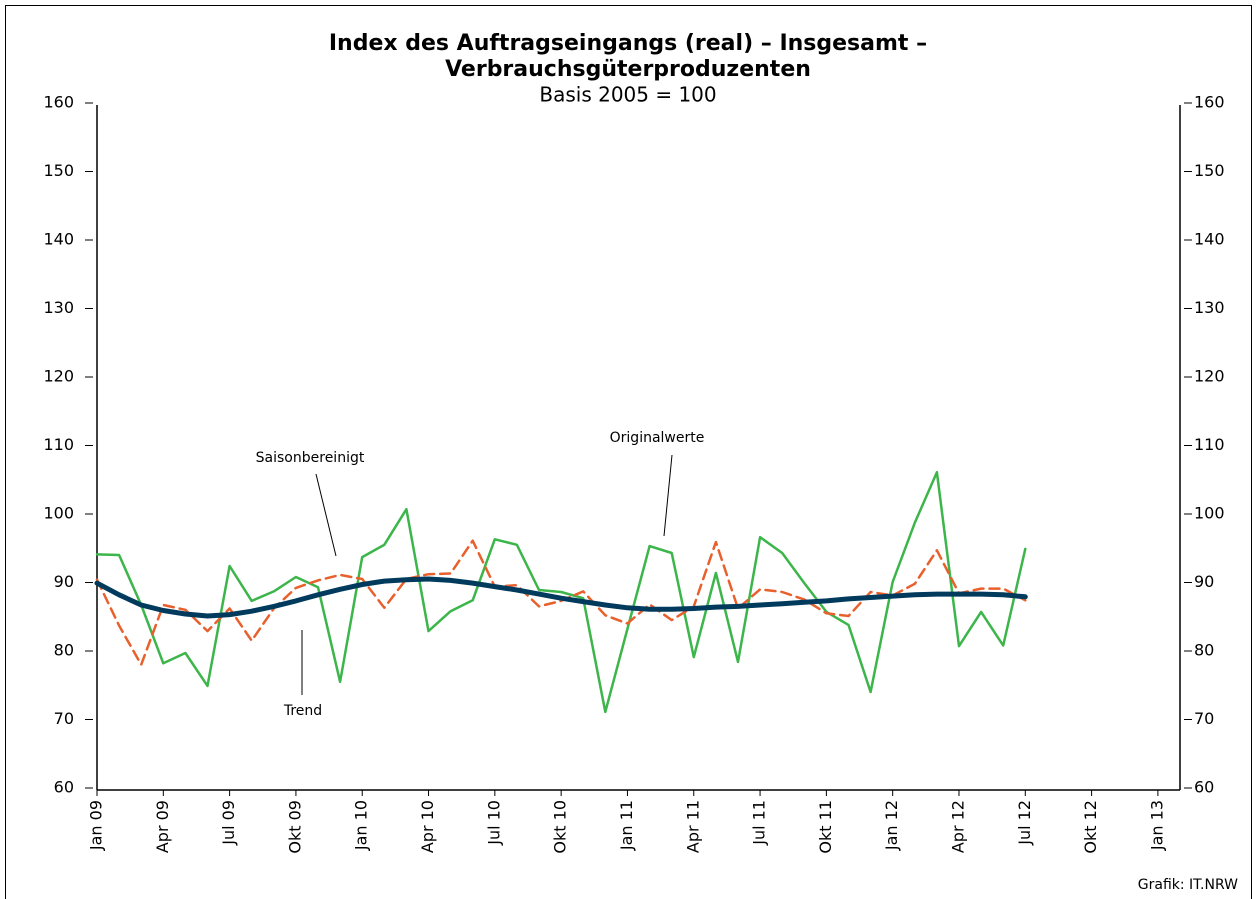 The width and height of the screenshot is (1257, 899). I want to click on y2-tick-label: 60, so click(1204, 787).